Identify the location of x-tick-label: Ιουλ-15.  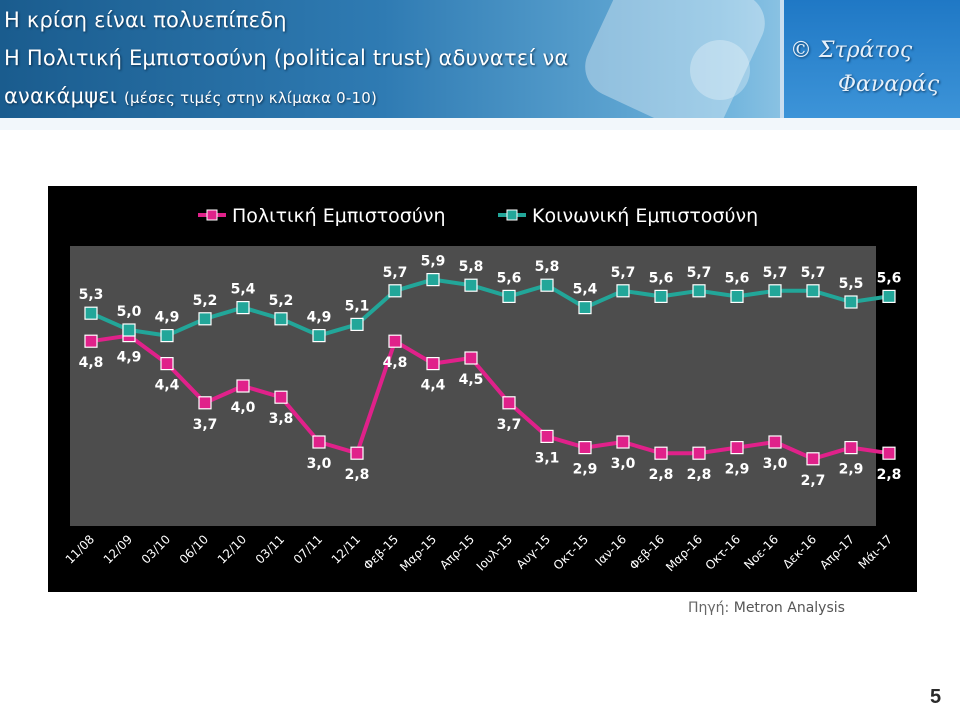
(494, 552).